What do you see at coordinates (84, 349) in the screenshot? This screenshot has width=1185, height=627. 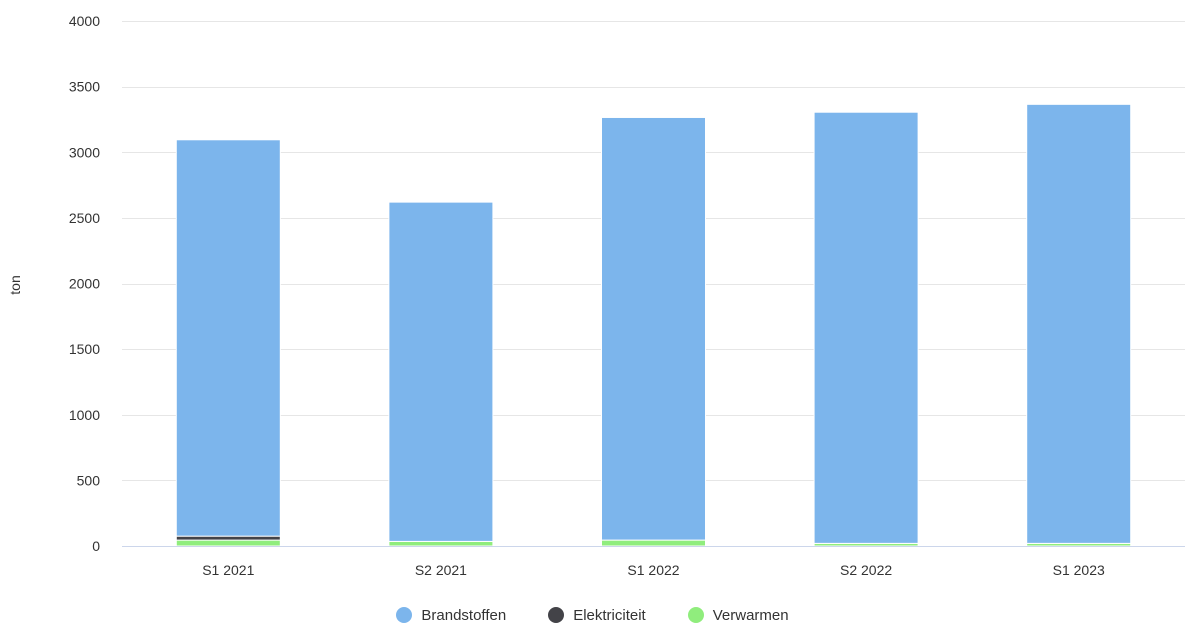 I see `y-tick-label: 1500` at bounding box center [84, 349].